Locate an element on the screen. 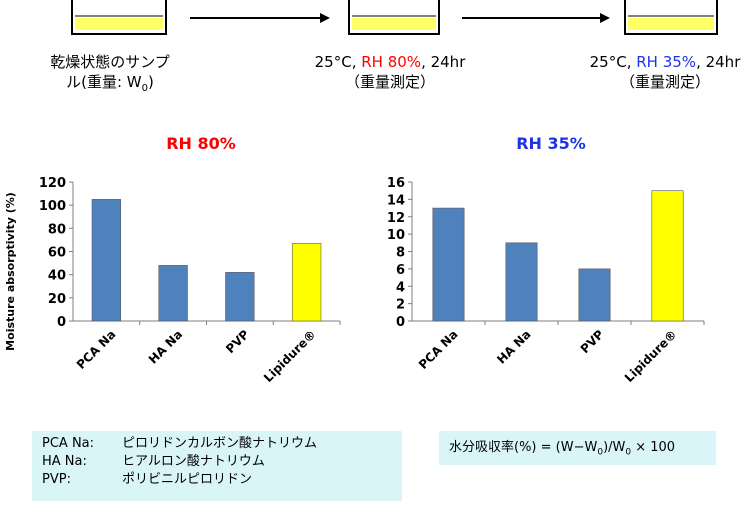 The height and width of the screenshot is (510, 750). chart1-title: RH 80% is located at coordinates (201, 143).